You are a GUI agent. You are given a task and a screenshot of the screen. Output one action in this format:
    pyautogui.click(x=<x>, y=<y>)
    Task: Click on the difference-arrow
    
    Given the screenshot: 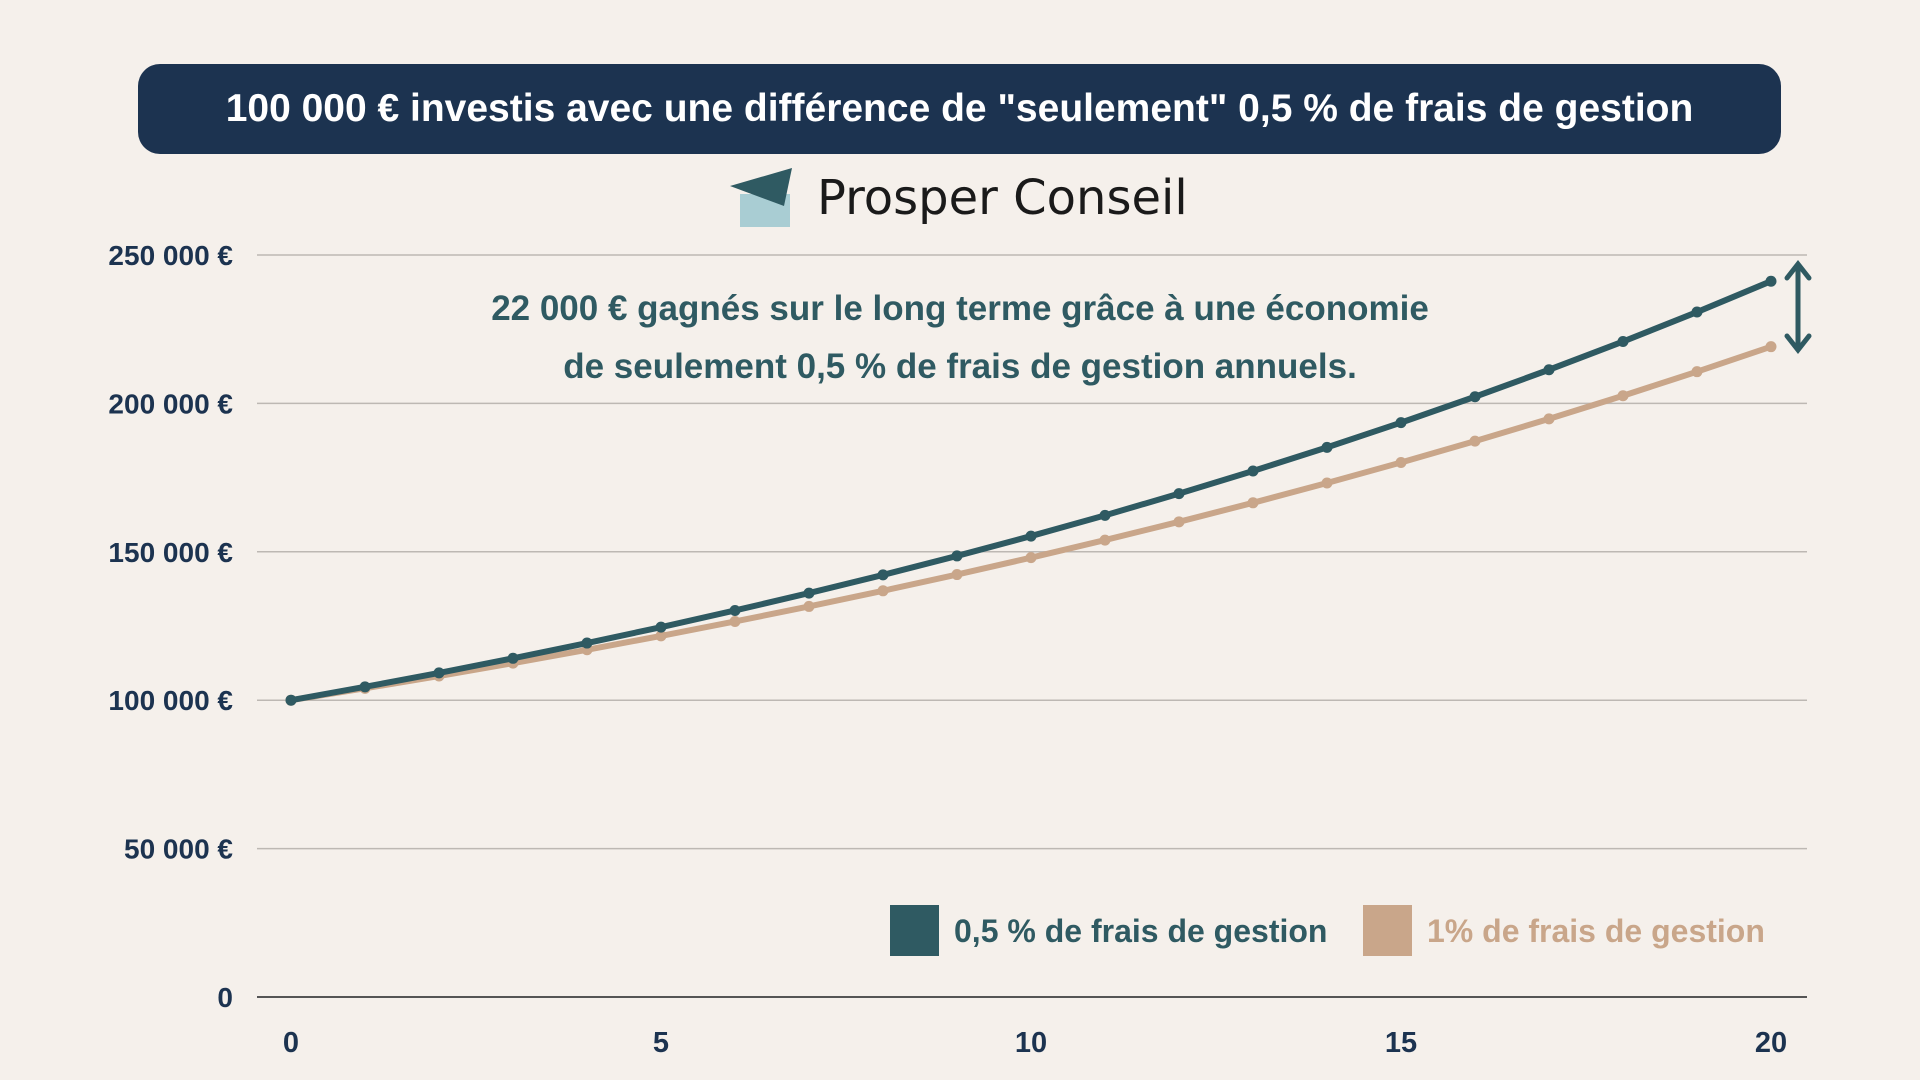 What is the action you would take?
    pyautogui.click(x=1798, y=307)
    